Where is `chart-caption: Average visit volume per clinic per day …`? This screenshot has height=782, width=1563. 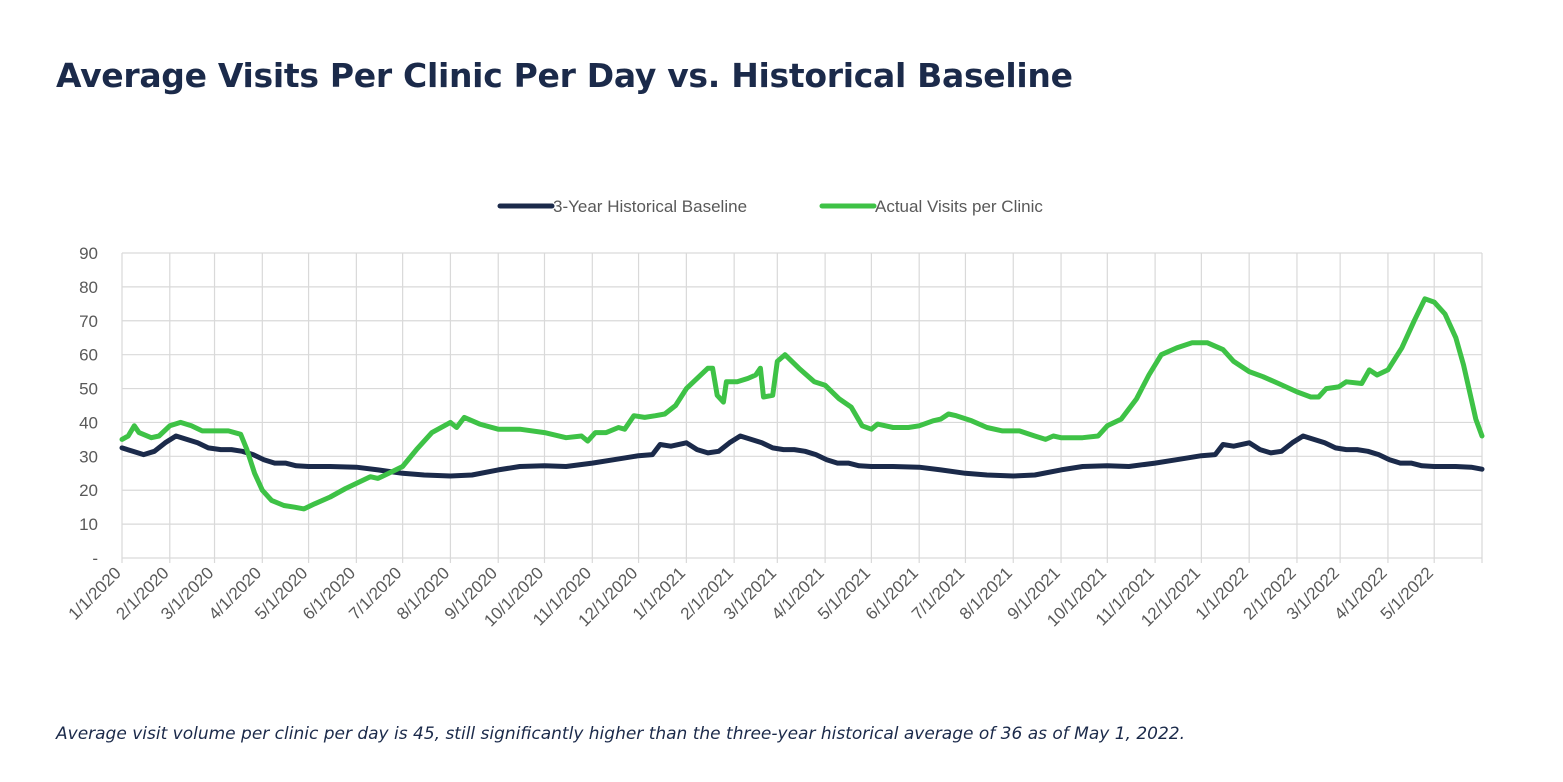 chart-caption: Average visit volume per clinic per day … is located at coordinates (621, 734).